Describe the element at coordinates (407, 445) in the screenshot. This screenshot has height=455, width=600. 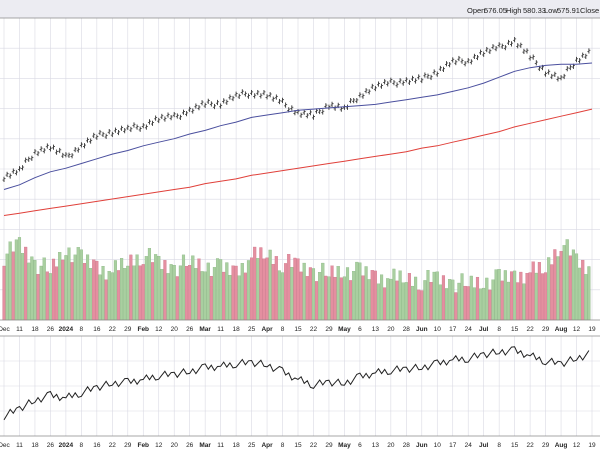
I see `date-axis-tick-label: 28` at that location.